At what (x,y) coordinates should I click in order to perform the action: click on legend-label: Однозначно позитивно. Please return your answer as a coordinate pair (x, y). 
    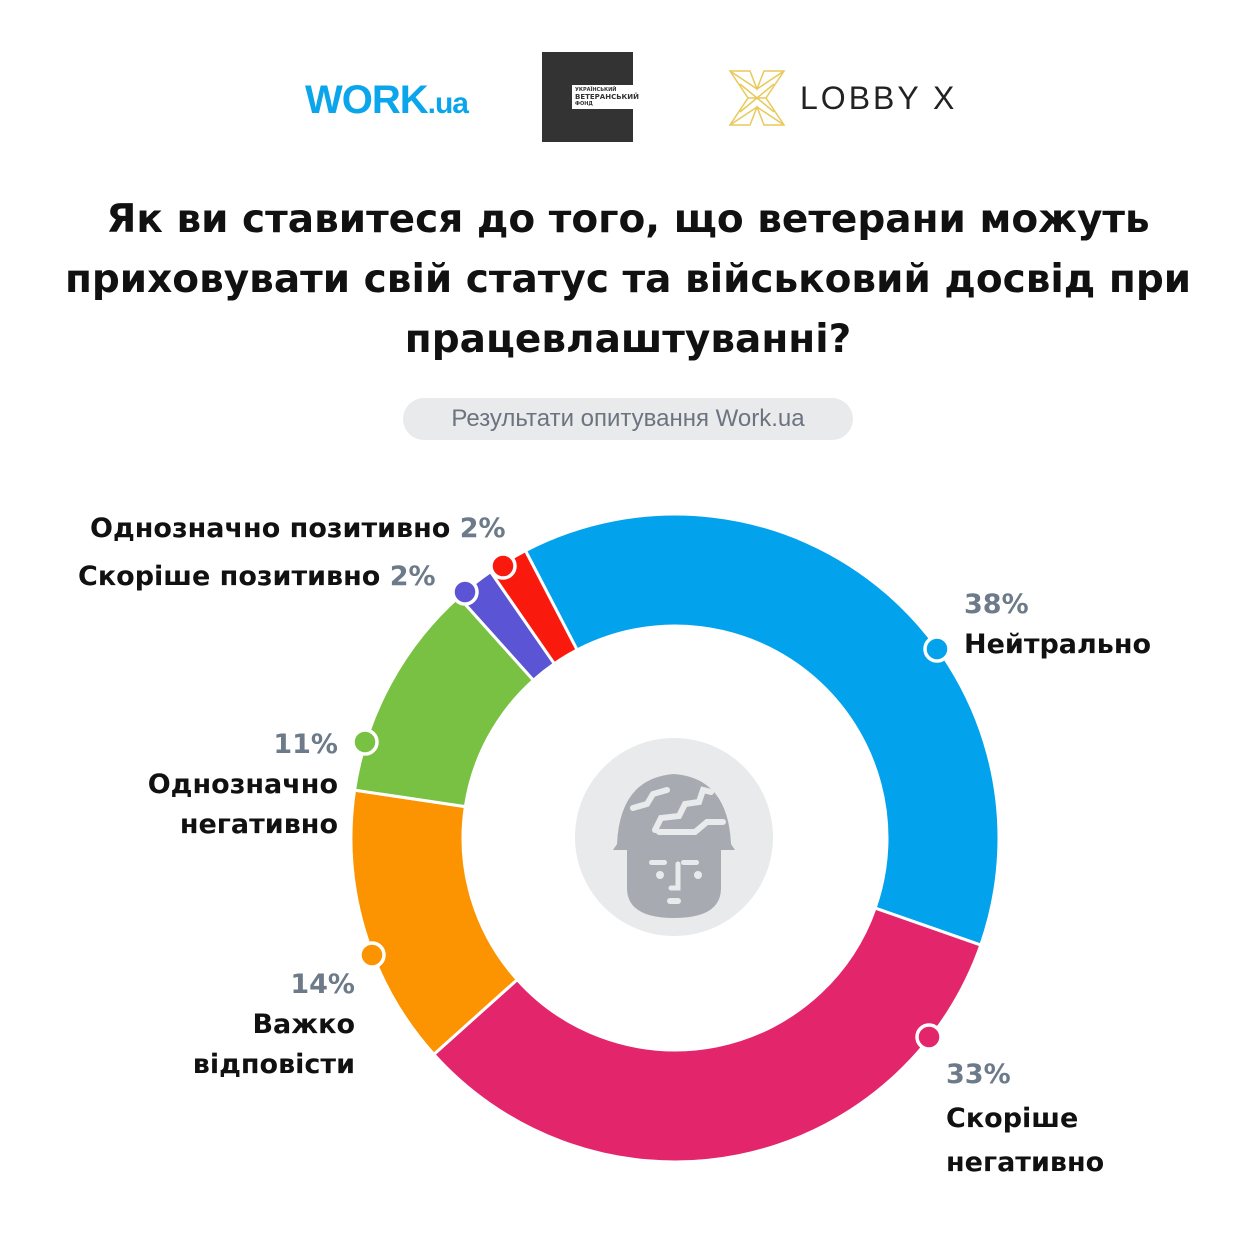
    Looking at the image, I should click on (270, 528).